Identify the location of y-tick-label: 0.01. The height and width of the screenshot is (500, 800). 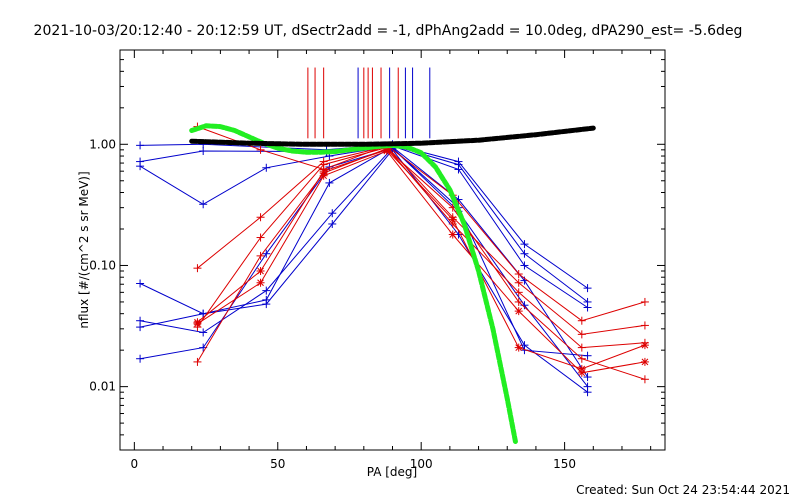
(102, 387).